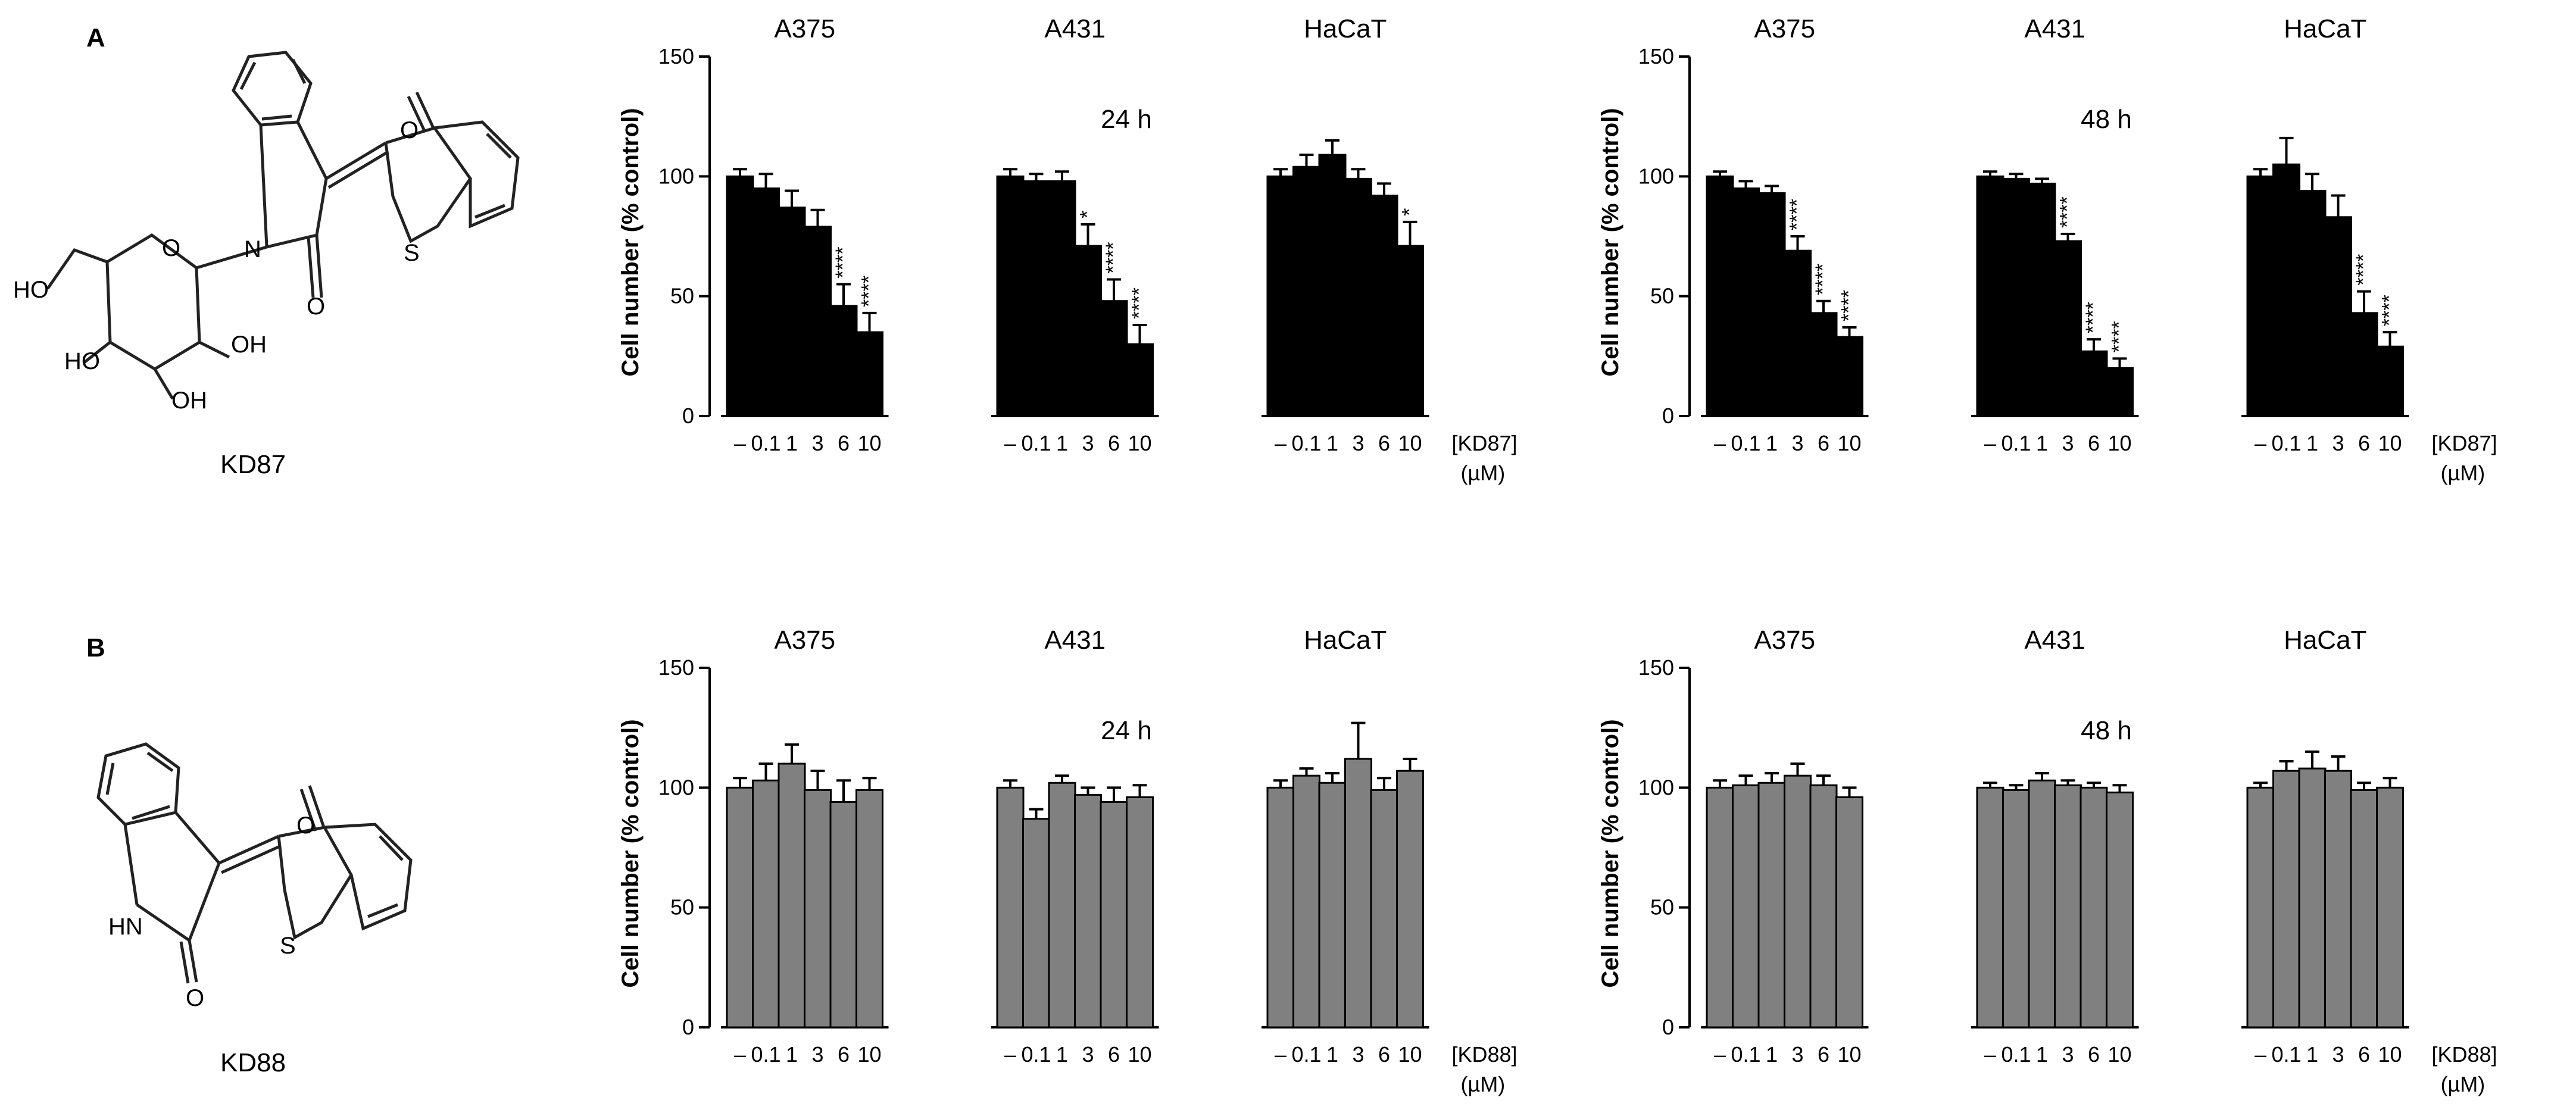 This screenshot has height=1116, width=2576. Describe the element at coordinates (252, 249) in the screenshot. I see `atom-n-kd87: N` at that location.